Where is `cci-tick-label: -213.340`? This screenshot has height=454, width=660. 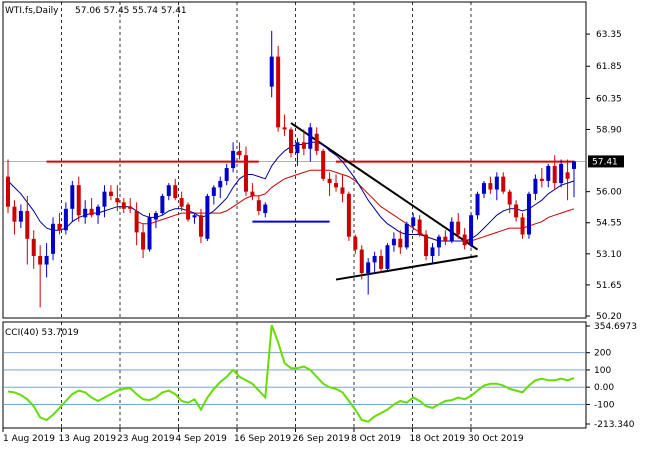
cci-tick-label: -213.340 is located at coordinates (614, 425).